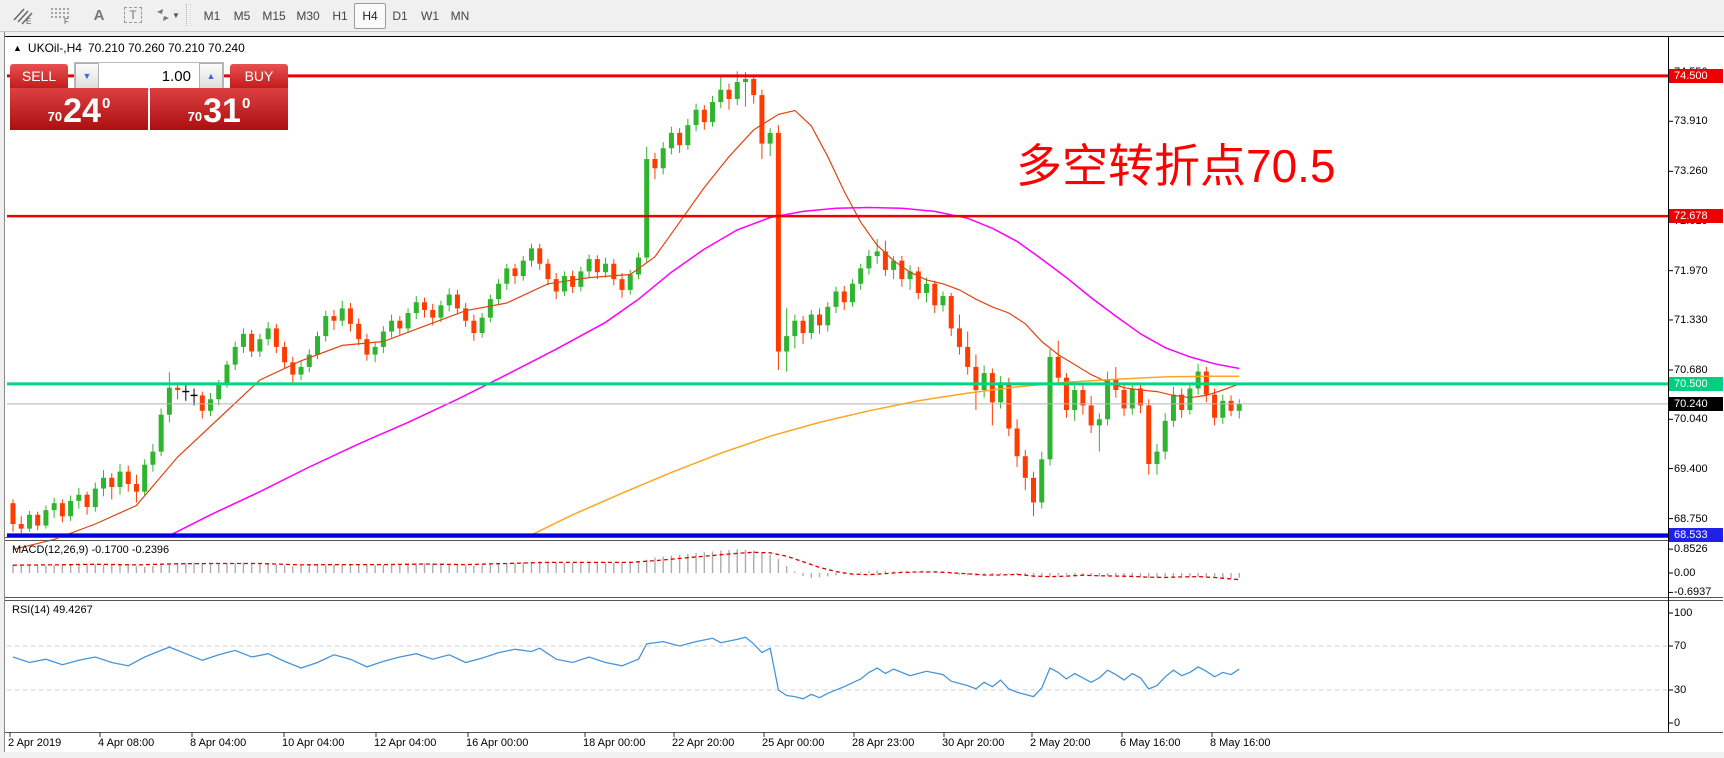  I want to click on volume-input, so click(149, 76).